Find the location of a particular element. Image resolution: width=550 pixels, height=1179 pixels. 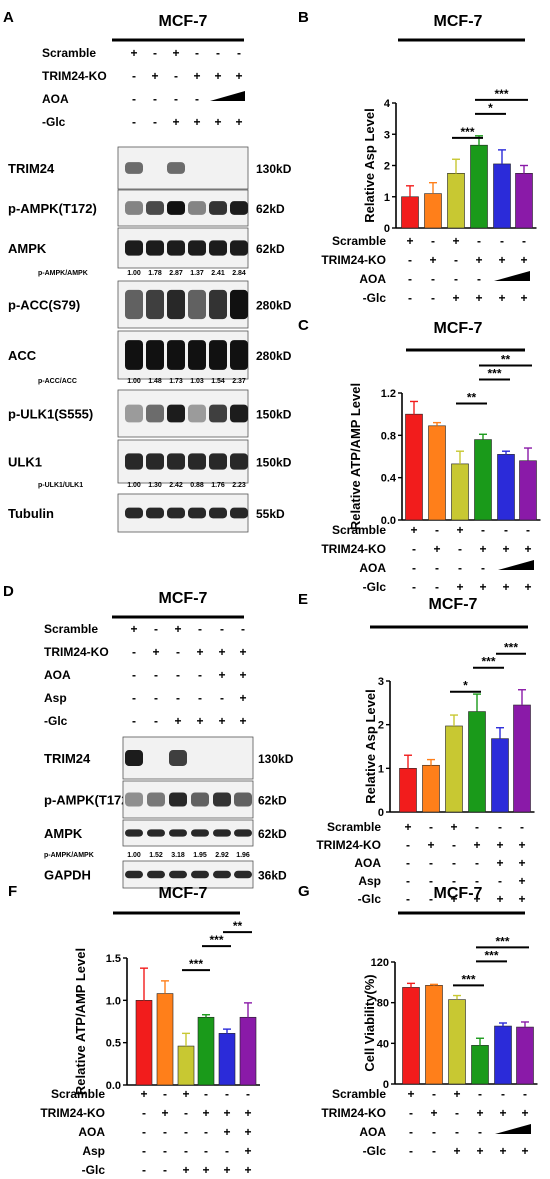

y-axis-label: Cell Viability(%) is located at coordinates (369, 1022).